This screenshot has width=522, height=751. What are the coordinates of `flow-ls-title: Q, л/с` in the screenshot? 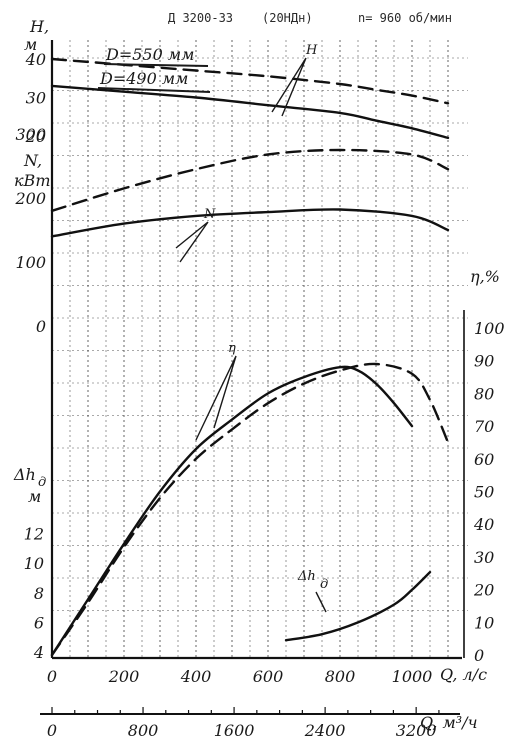 It's located at (463, 674).